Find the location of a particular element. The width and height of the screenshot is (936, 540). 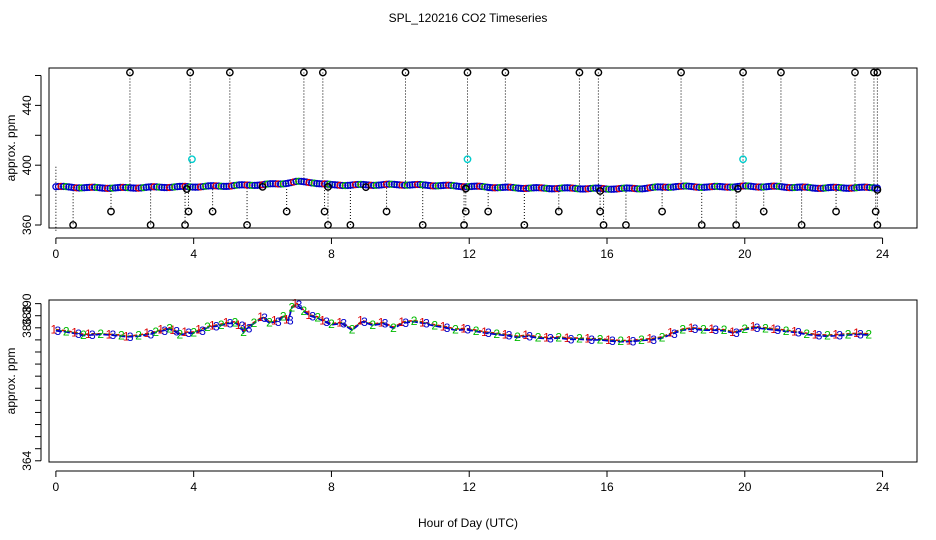

top-x-tick-label: 16 is located at coordinates (607, 254).